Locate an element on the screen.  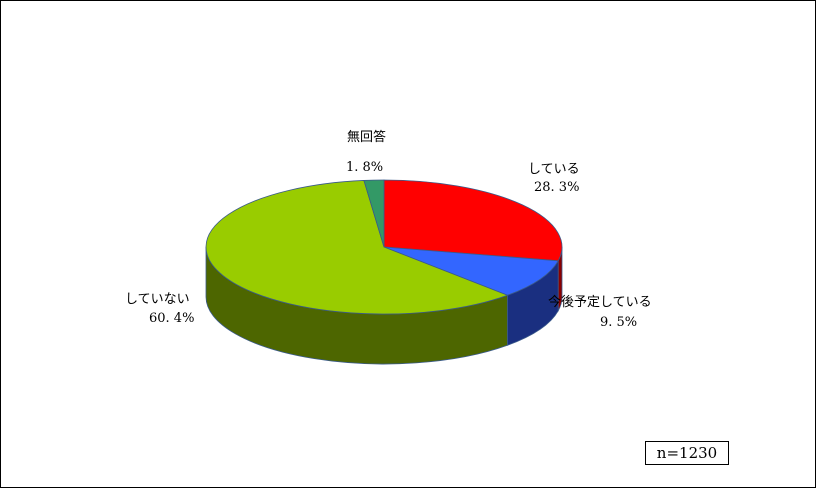
label-mukaitou-name: 無回答 is located at coordinates (367, 137).